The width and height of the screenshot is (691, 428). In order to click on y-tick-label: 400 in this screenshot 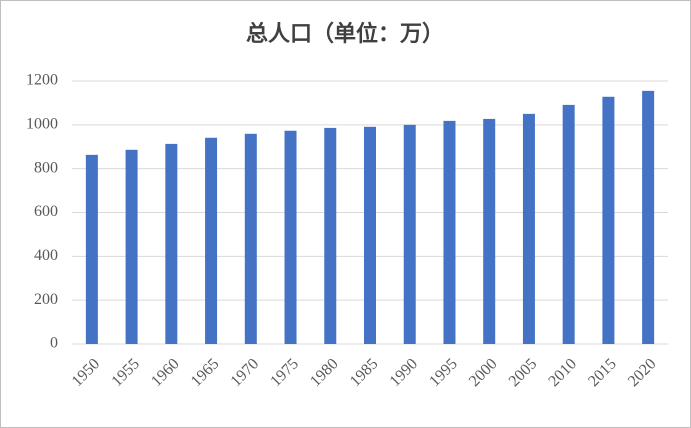, I will do `click(46, 255)`.